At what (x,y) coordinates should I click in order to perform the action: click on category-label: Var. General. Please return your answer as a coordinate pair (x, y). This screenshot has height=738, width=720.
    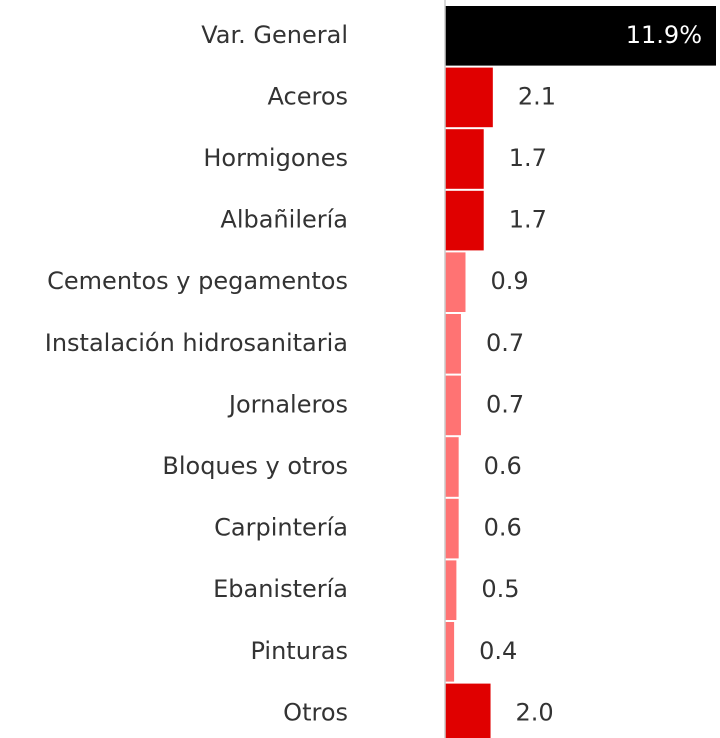
    Looking at the image, I should click on (274, 35).